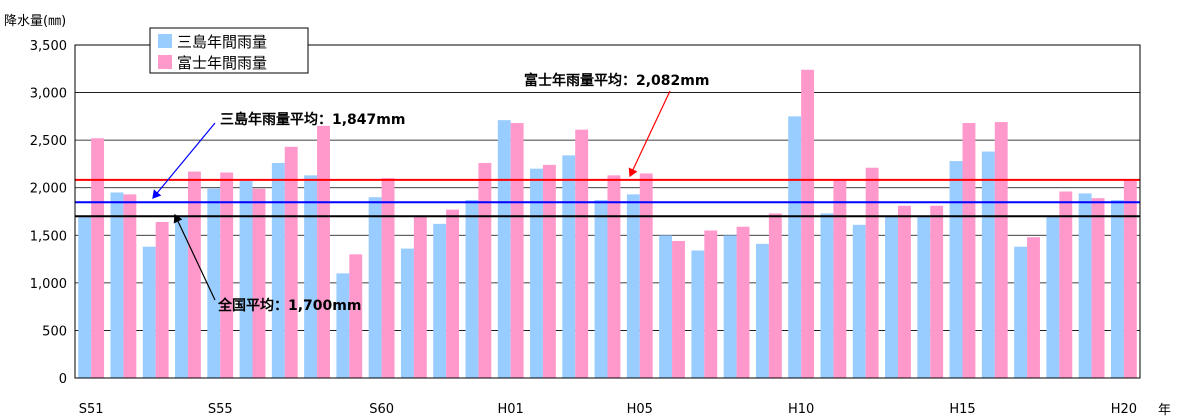 The height and width of the screenshot is (416, 1178). I want to click on legend-swatch-mishima, so click(165, 41).